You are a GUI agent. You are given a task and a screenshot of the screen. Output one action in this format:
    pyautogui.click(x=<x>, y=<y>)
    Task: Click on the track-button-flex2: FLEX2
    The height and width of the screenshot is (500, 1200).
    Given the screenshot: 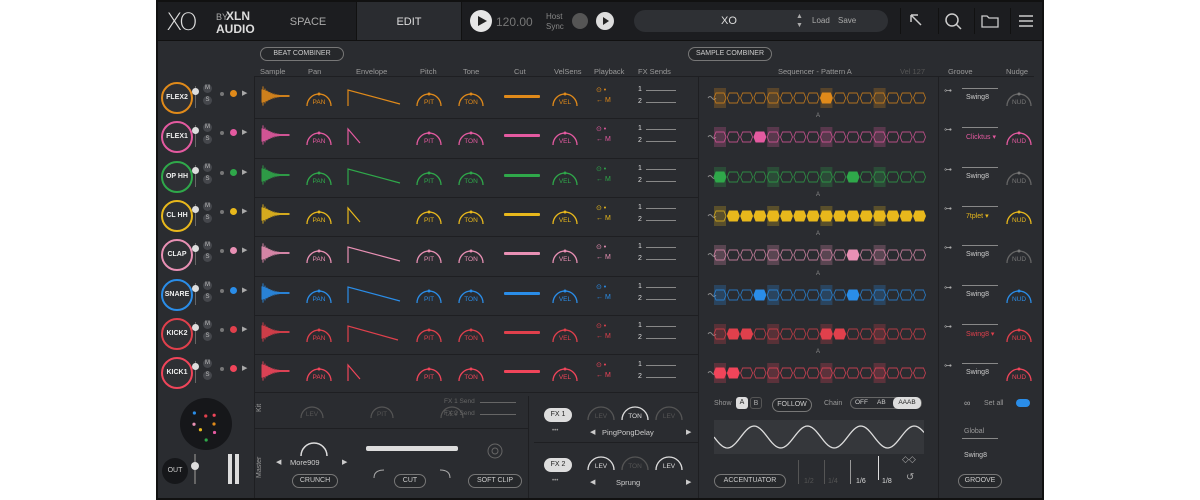 What is the action you would take?
    pyautogui.click(x=177, y=98)
    